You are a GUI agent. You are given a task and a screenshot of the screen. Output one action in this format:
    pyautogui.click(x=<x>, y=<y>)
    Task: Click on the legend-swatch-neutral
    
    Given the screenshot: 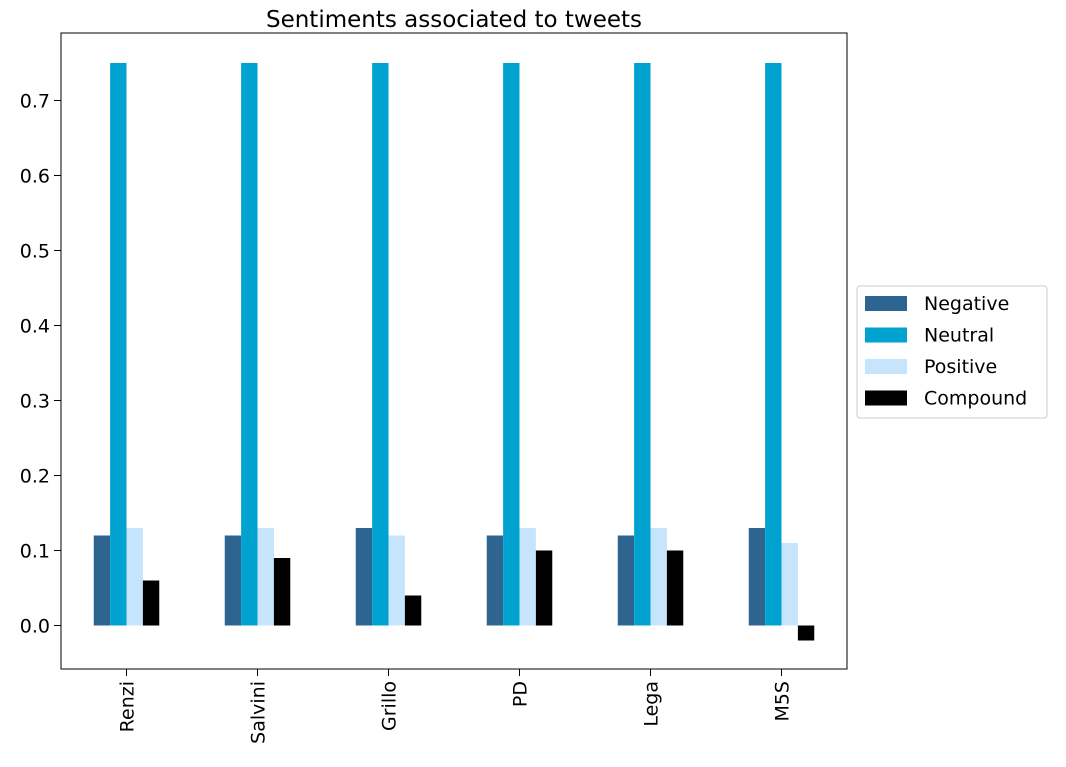 What is the action you would take?
    pyautogui.click(x=886, y=335)
    